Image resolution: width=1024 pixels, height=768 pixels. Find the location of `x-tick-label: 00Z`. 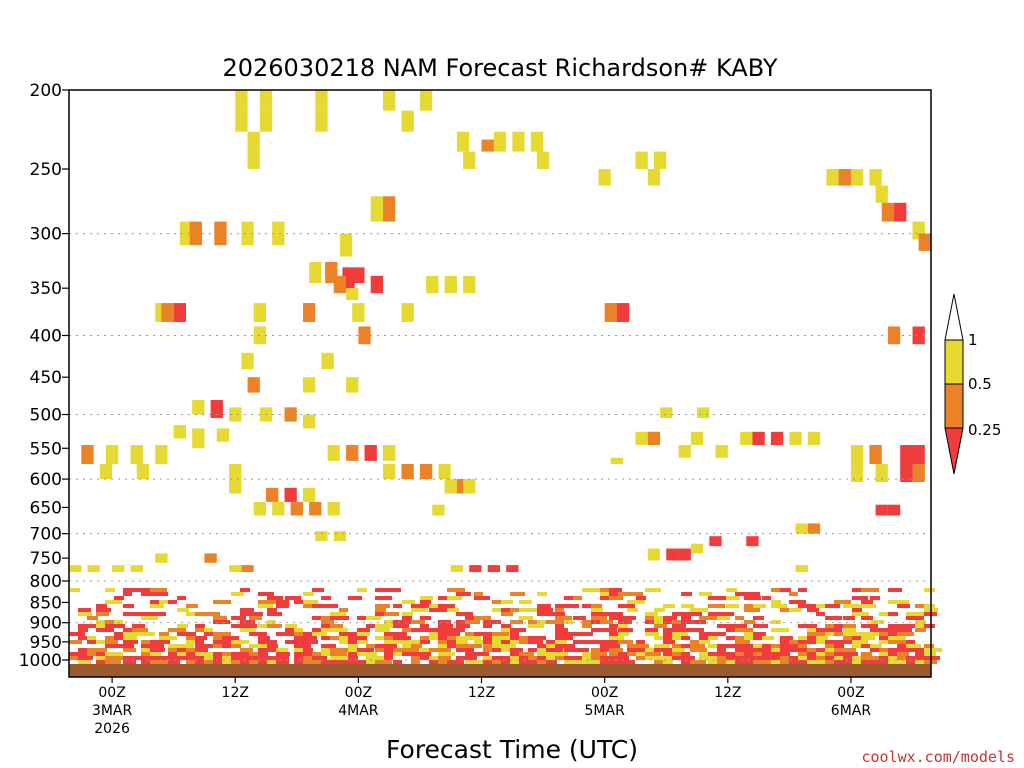

x-tick-label: 00Z is located at coordinates (604, 693).